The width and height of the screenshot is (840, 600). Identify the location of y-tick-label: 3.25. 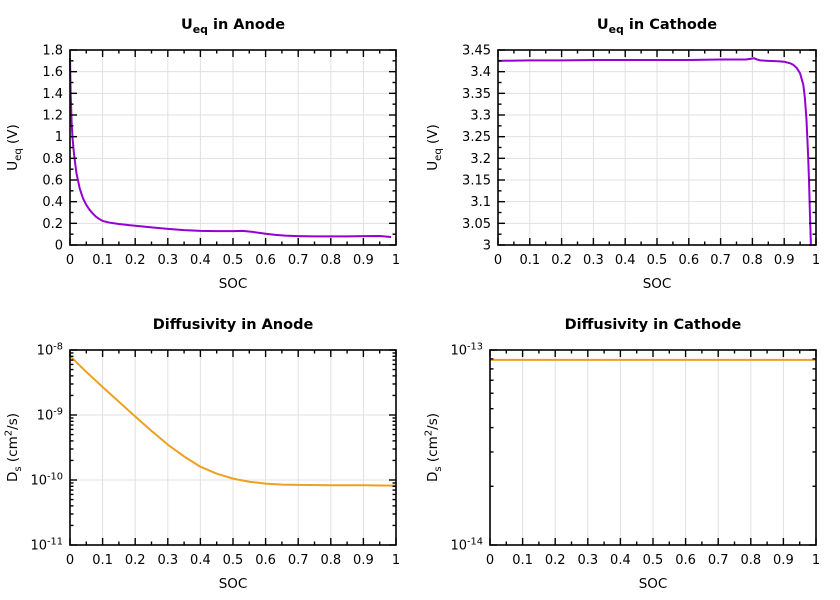
(476, 137).